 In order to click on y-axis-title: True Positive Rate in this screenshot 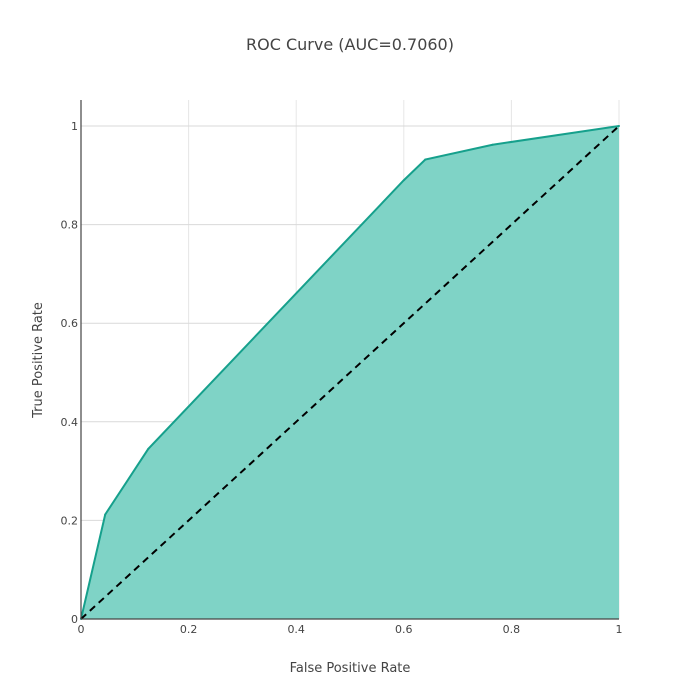, I will do `click(38, 360)`.